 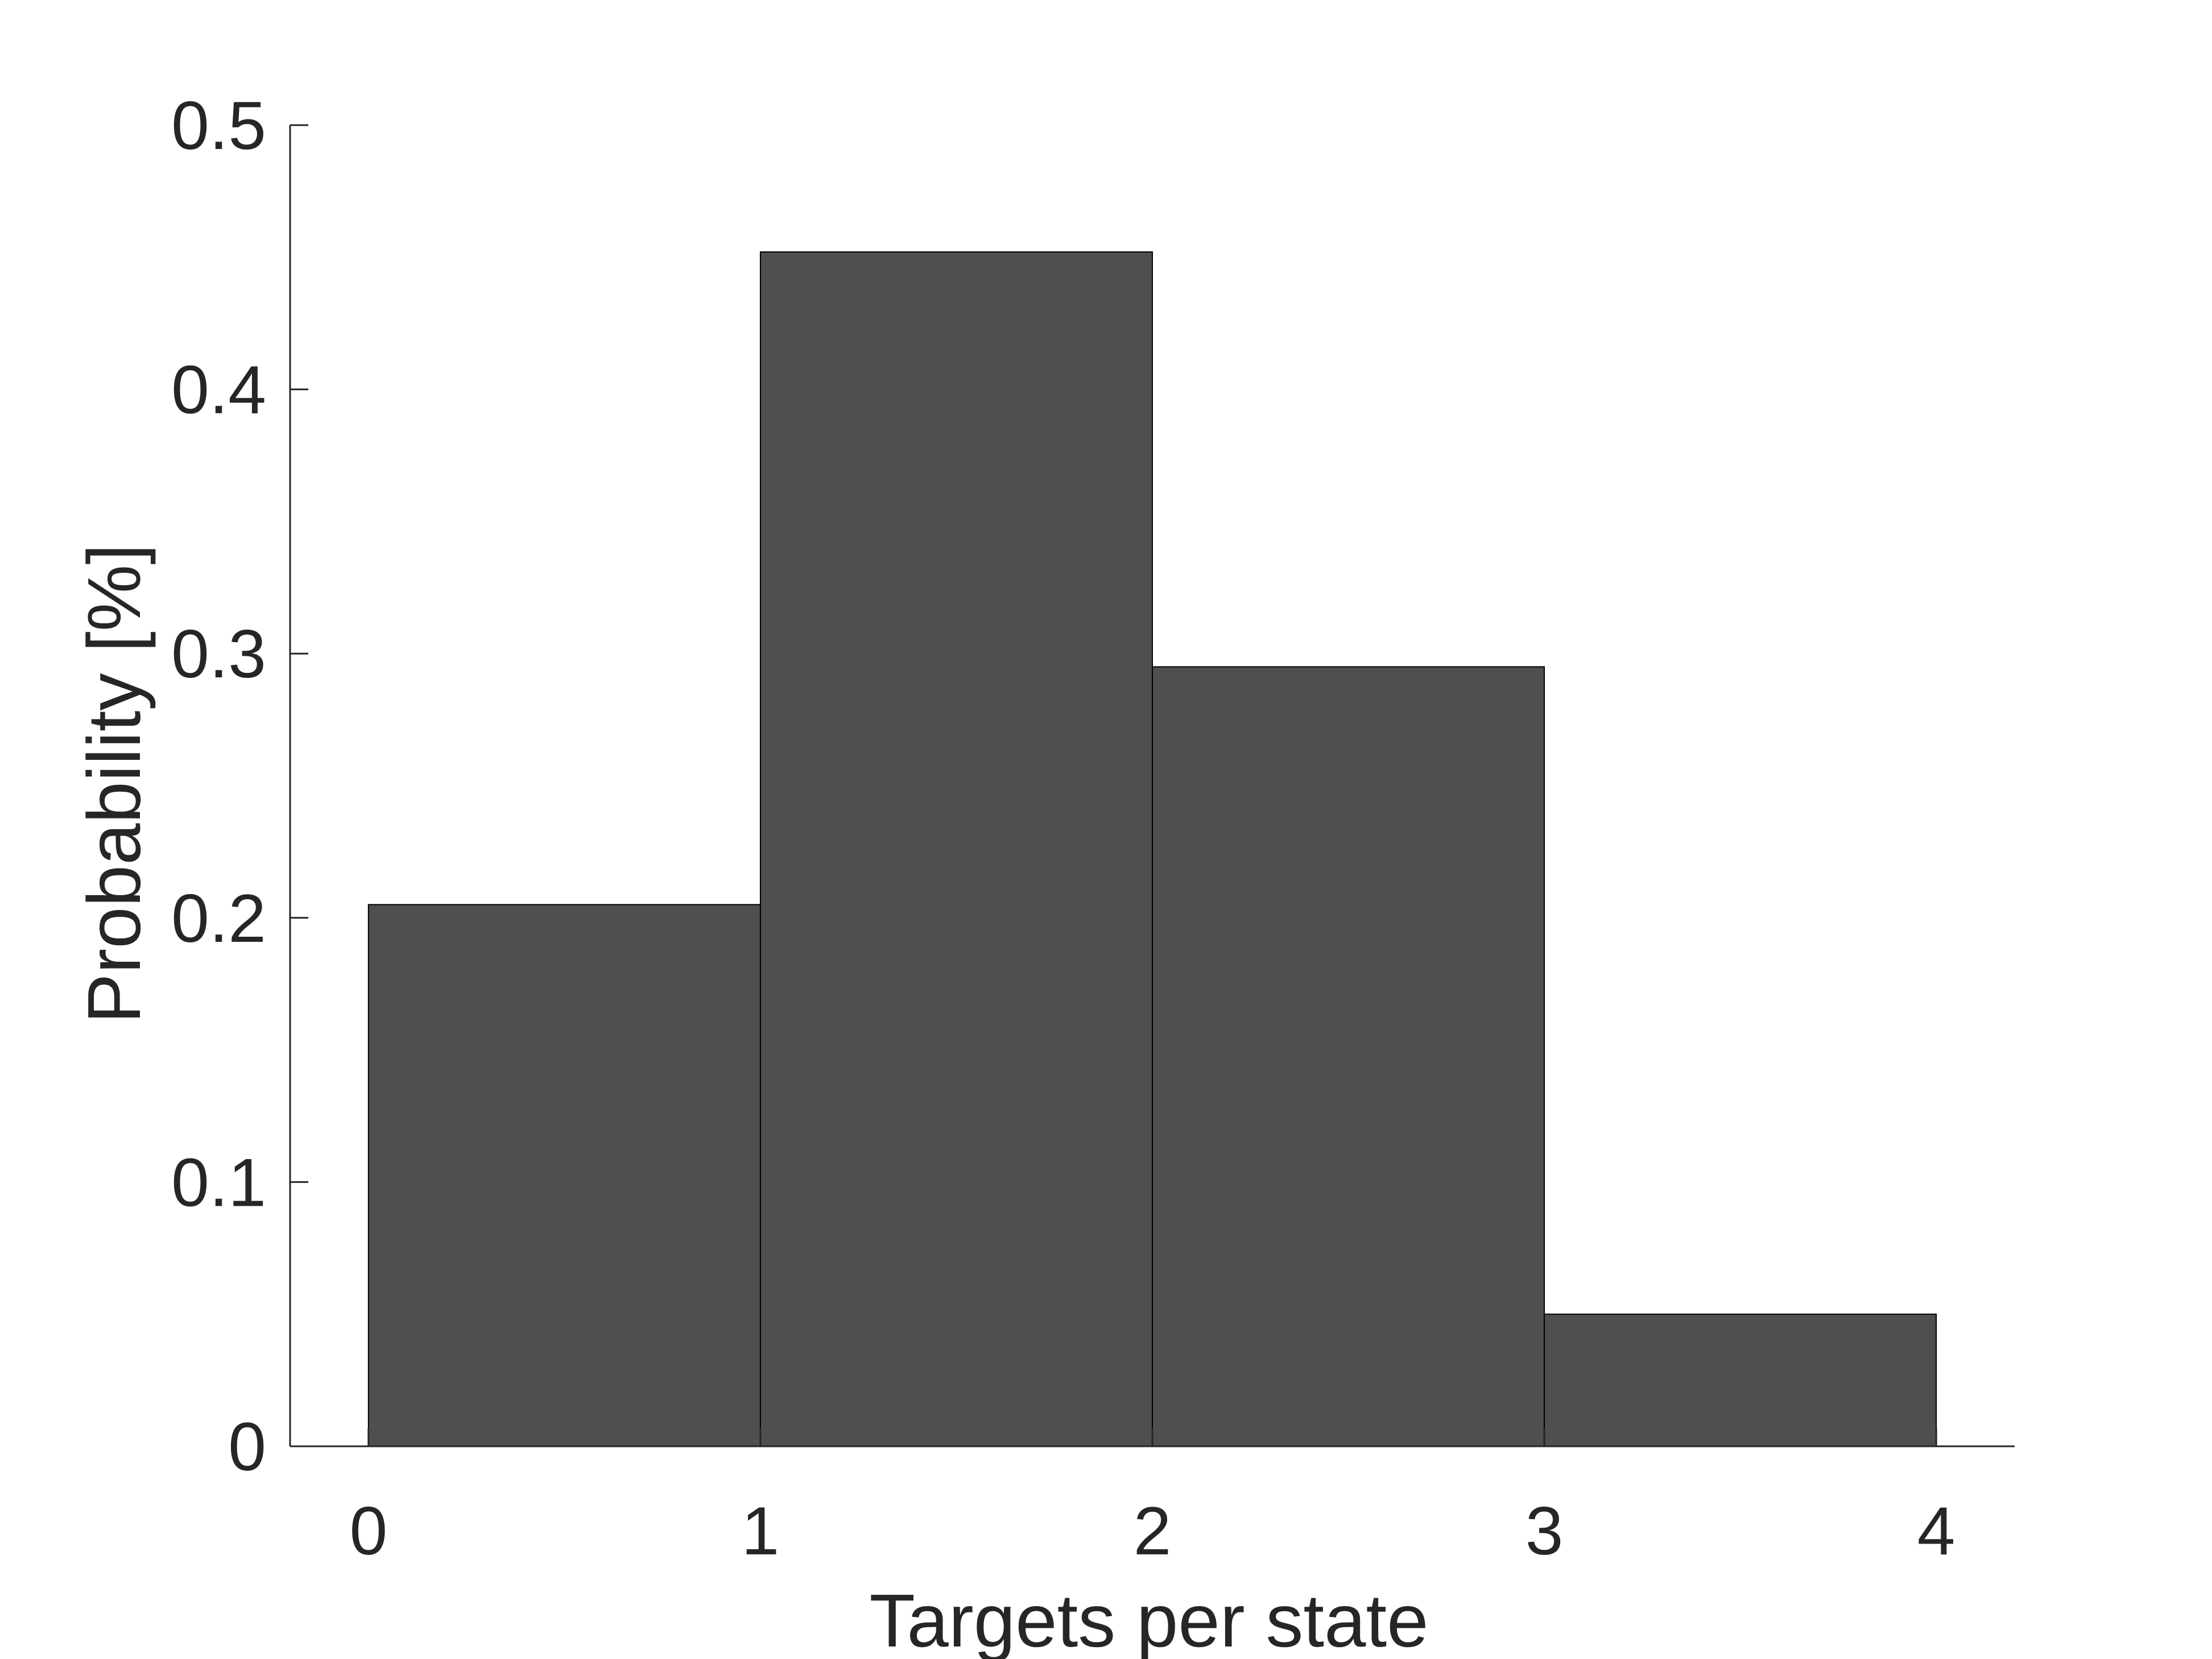 I want to click on y-tick-label: 0.4, so click(x=218, y=390).